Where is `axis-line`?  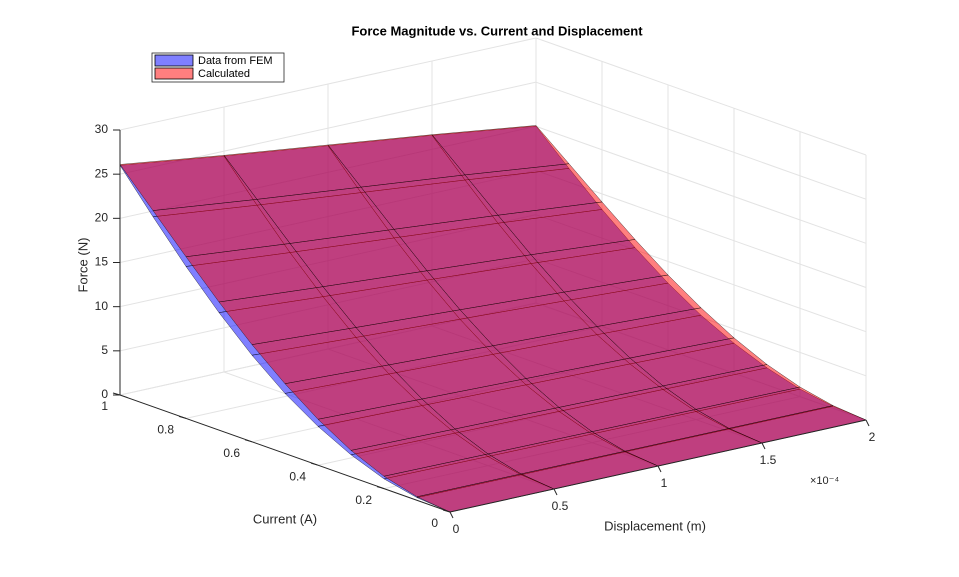 axis-line is located at coordinates (285, 453).